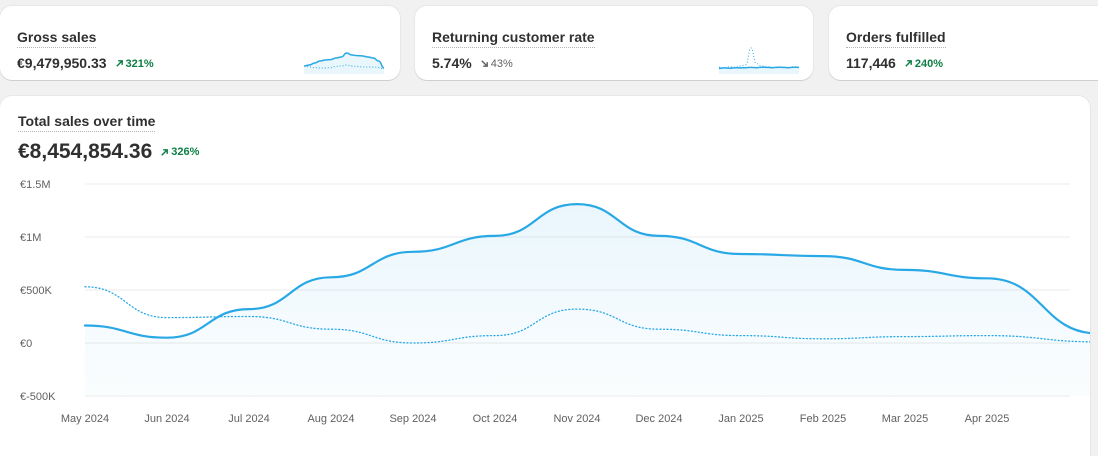 This screenshot has width=1098, height=456. Describe the element at coordinates (330, 419) in the screenshot. I see `x-tick-label: Aug 2024` at that location.